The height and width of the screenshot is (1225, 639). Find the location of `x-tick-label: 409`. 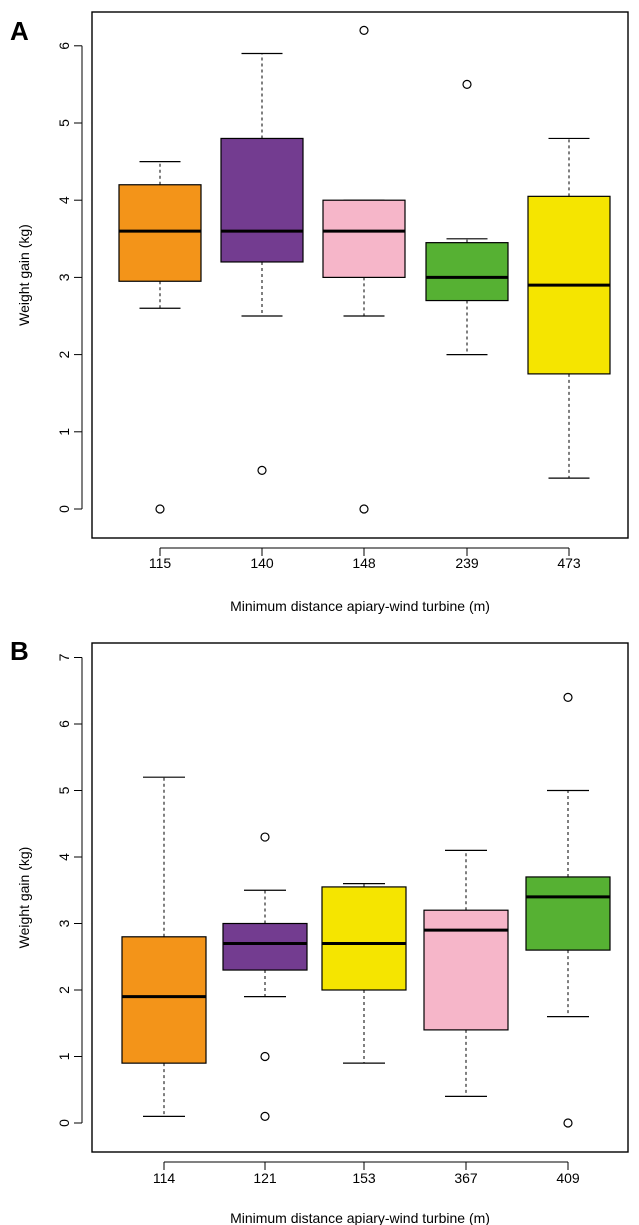

x-tick-label: 409 is located at coordinates (568, 1178).